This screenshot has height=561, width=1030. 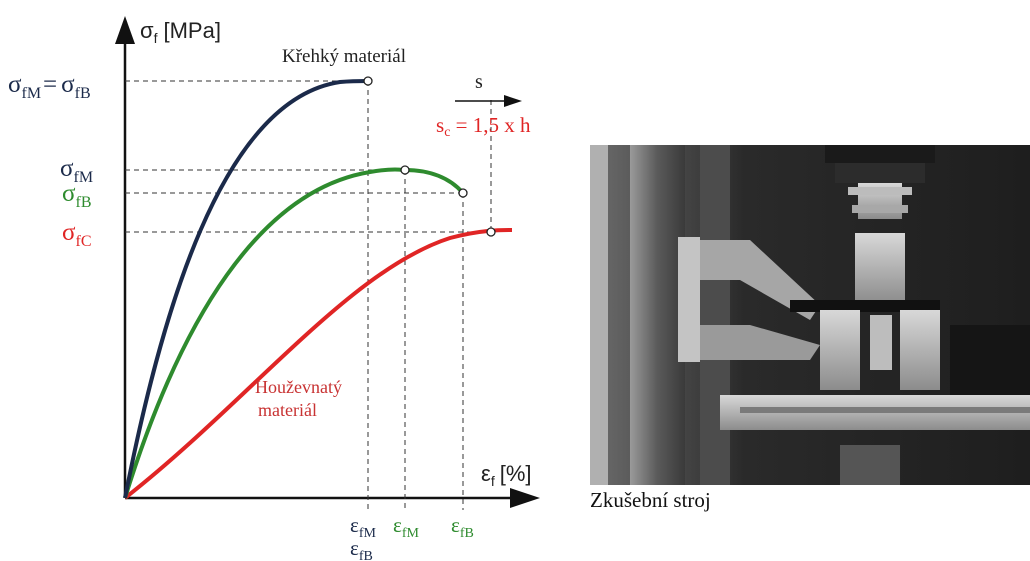 What do you see at coordinates (298, 387) in the screenshot?
I see `label-ductile-line1: Houževnatý` at bounding box center [298, 387].